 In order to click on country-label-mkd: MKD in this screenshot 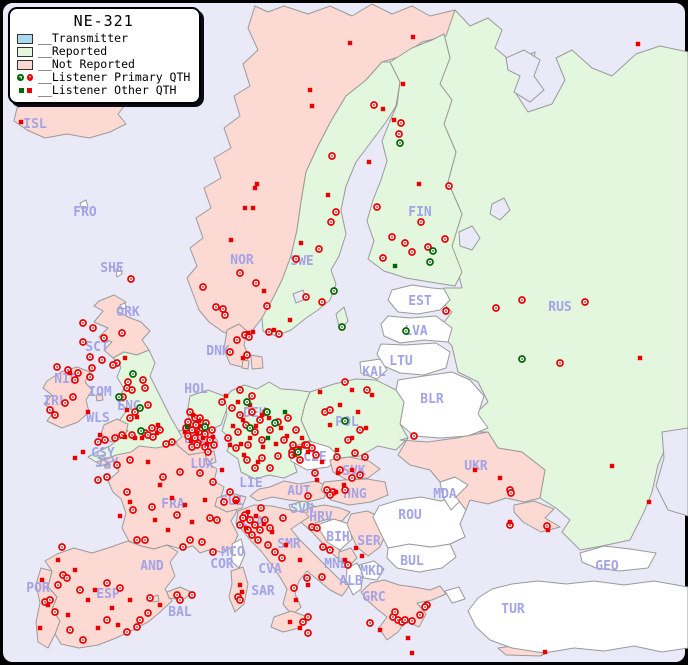, I will do `click(372, 571)`.